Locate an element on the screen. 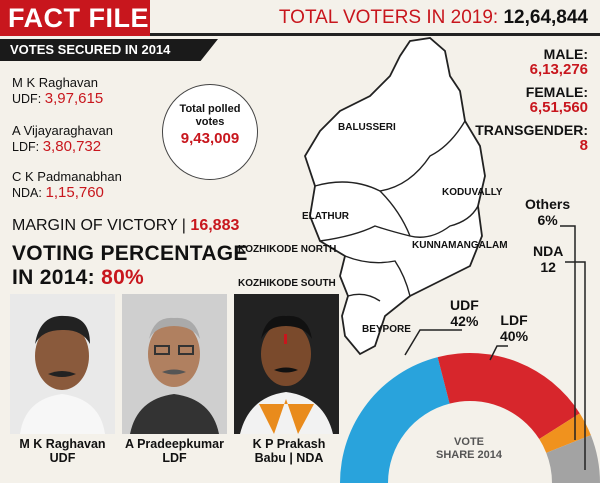  candidate-1: M K Raghavan UDF: 3,97,615 is located at coordinates (57, 91).